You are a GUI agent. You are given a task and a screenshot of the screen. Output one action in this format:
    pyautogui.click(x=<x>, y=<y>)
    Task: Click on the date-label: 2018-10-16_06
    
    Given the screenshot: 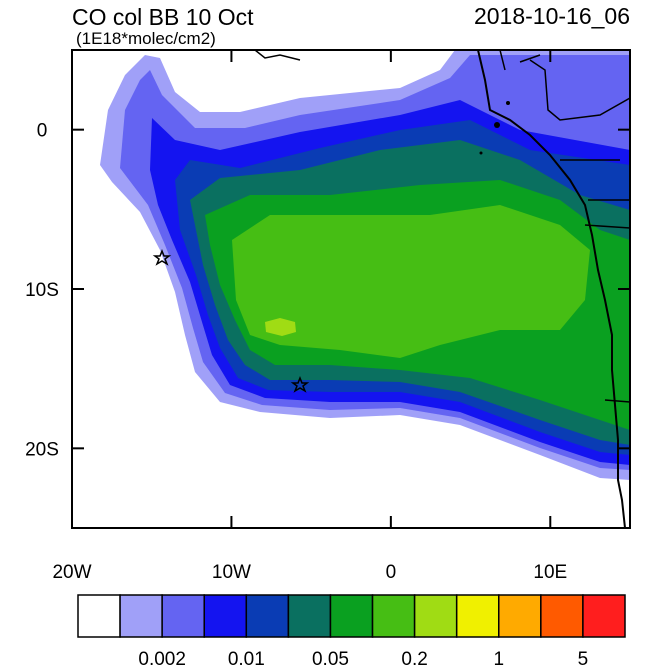 What is the action you would take?
    pyautogui.click(x=552, y=16)
    